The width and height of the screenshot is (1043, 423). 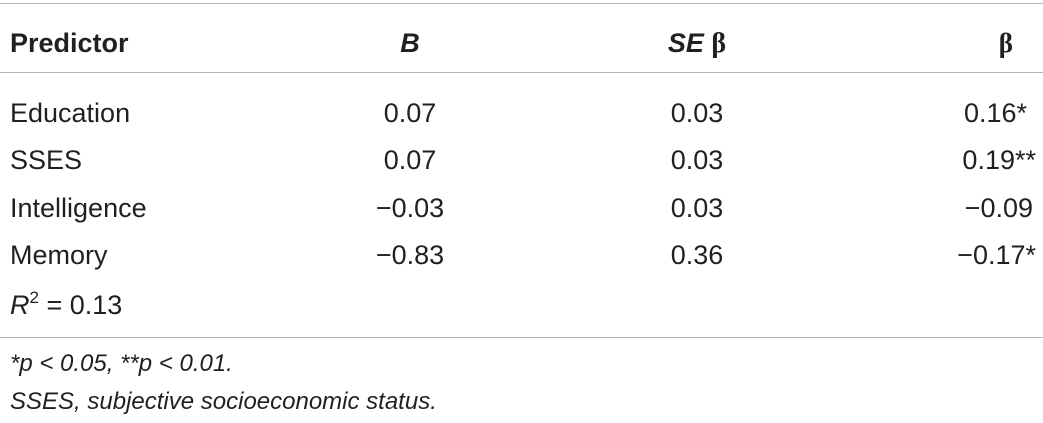 What do you see at coordinates (521, 43) in the screenshot?
I see `table-header-row: Predictor B SE β β` at bounding box center [521, 43].